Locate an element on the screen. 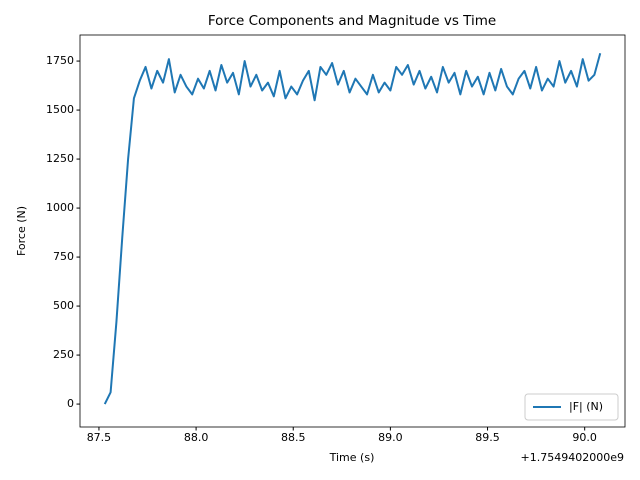 The width and height of the screenshot is (640, 480). y-tick-label: 1250 is located at coordinates (60, 158).